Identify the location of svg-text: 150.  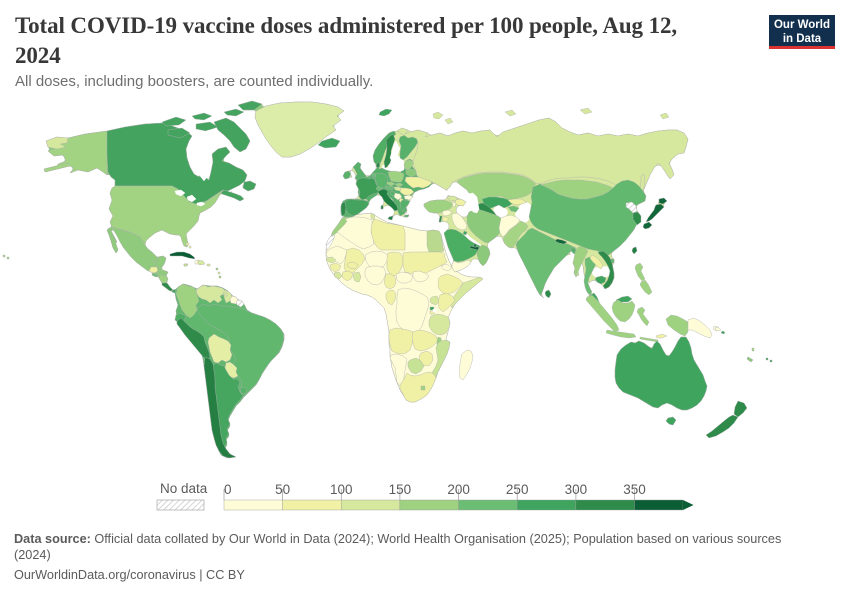
(400, 489).